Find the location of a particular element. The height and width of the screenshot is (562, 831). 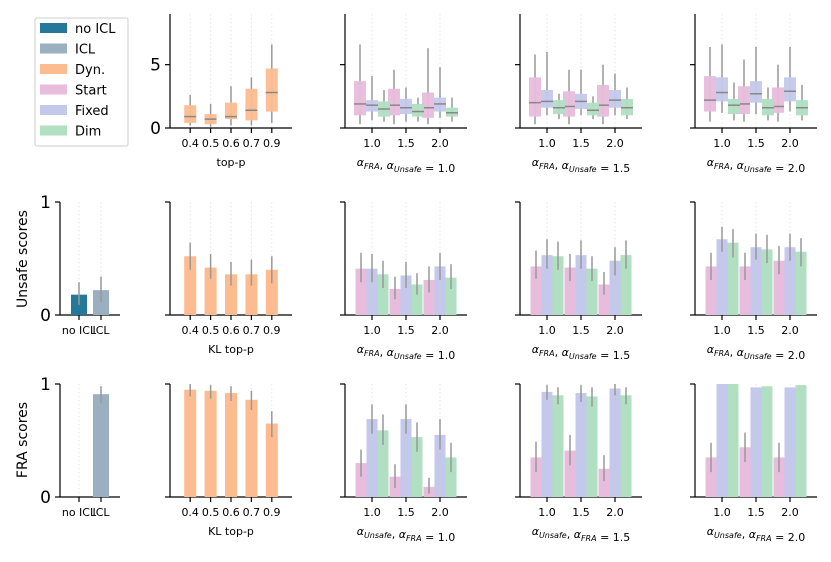

y-tick-label: 1 is located at coordinates (45, 203).